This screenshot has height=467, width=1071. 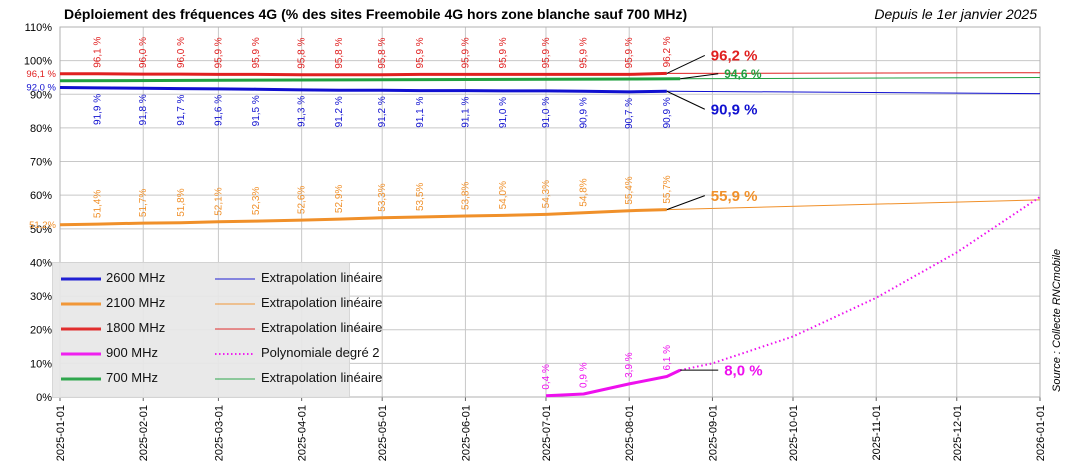 What do you see at coordinates (143, 203) in the screenshot?
I see `data-label-2100: 51,7%` at bounding box center [143, 203].